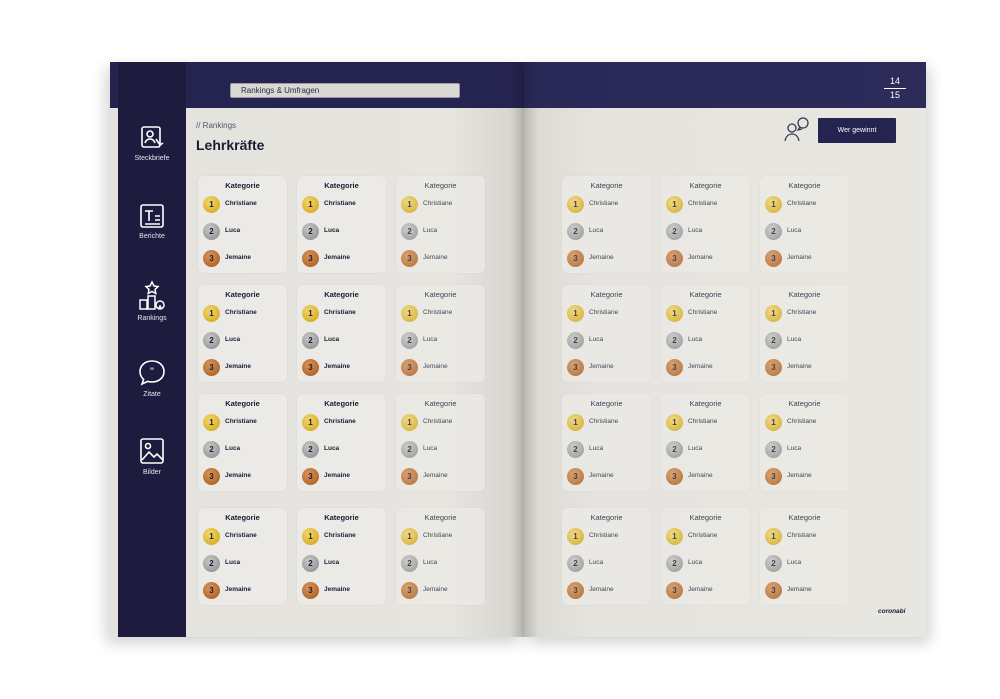 The width and height of the screenshot is (1000, 699). What do you see at coordinates (796, 129) in the screenshot?
I see `people-chat-icon` at bounding box center [796, 129].